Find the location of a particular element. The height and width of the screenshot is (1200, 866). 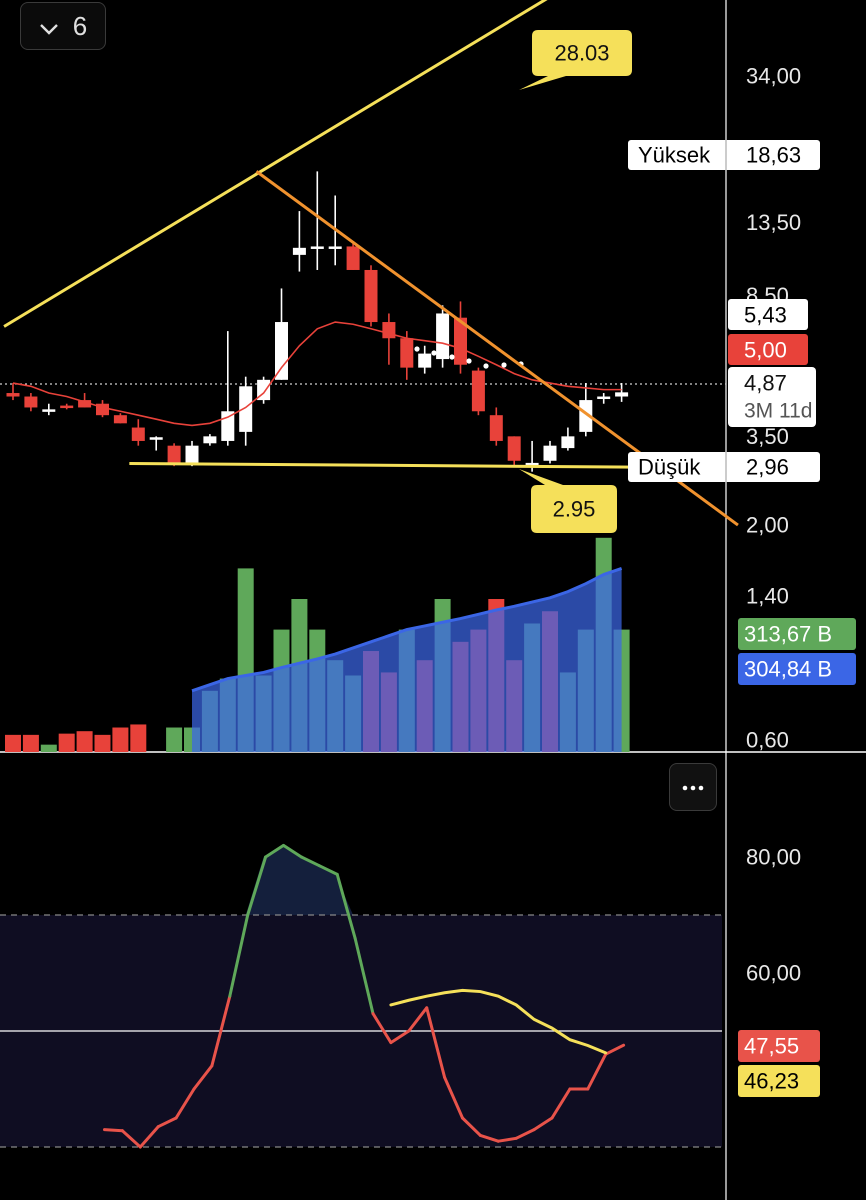

annotation-callout: 28.03 is located at coordinates (575, 60).